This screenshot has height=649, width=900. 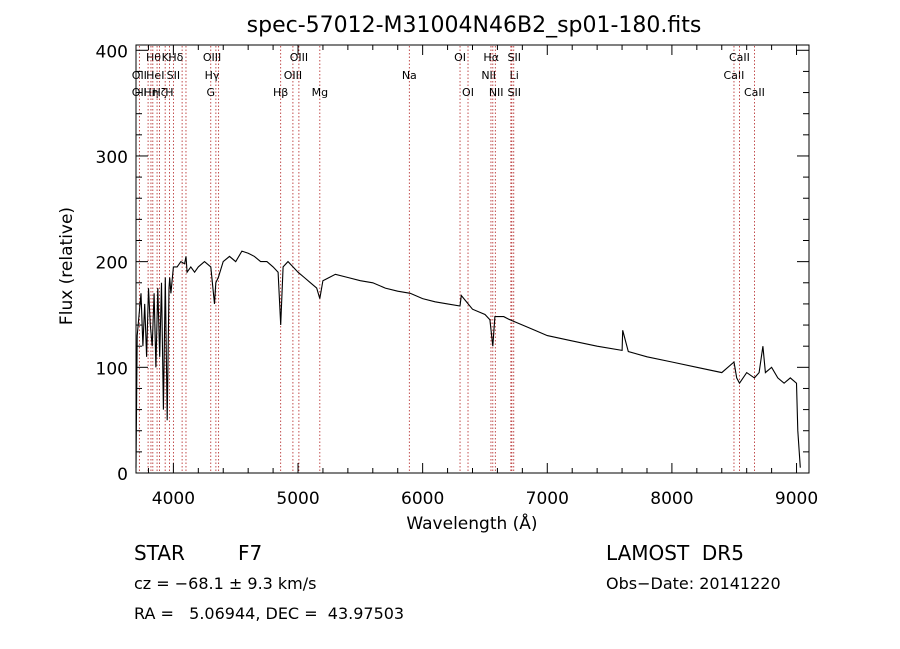 I want to click on line-label-6: K, so click(x=166, y=57).